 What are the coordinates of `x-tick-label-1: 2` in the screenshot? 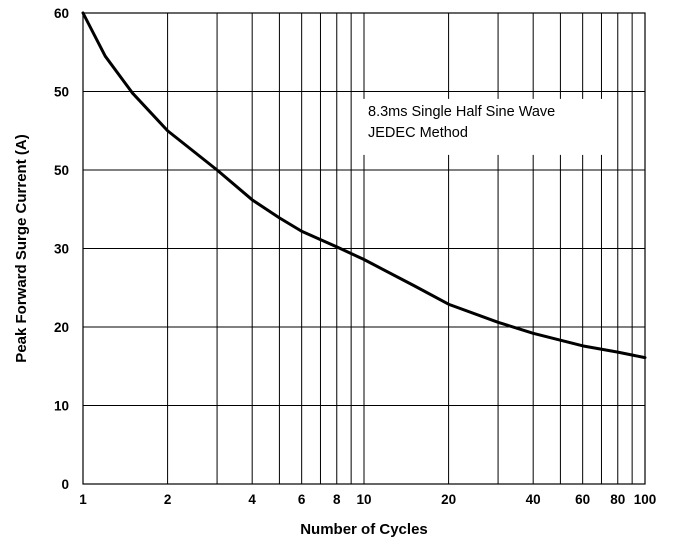 It's located at (168, 499).